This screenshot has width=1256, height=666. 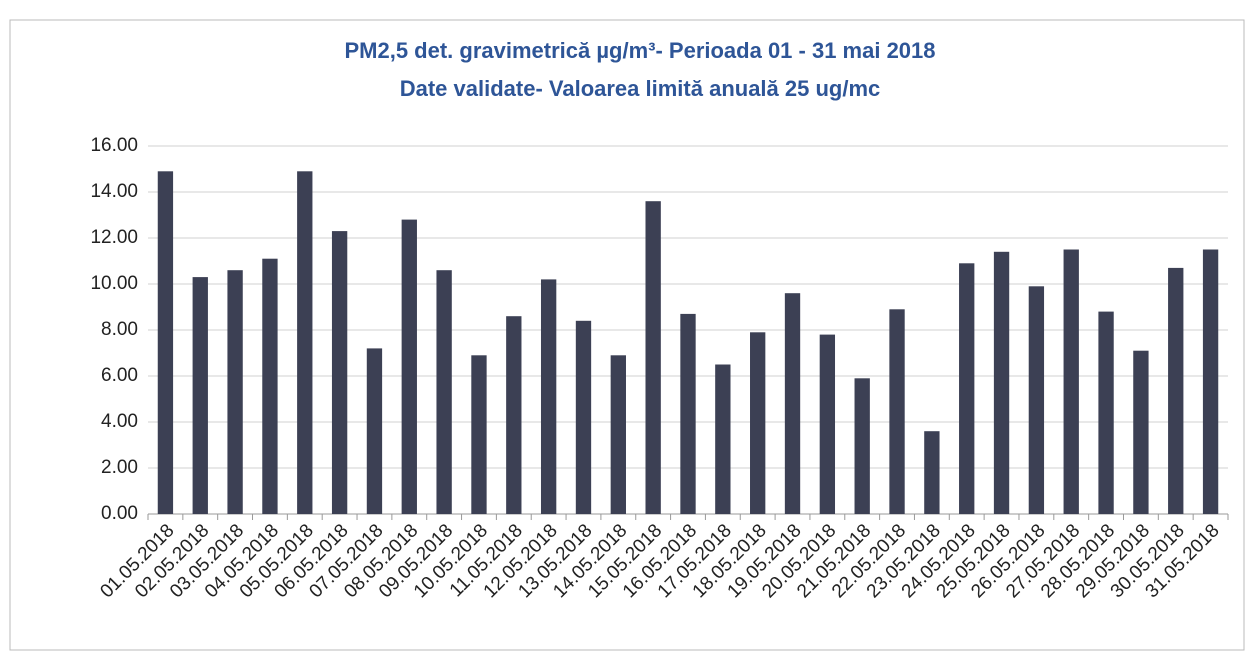 What do you see at coordinates (119, 467) in the screenshot?
I see `y-tick-label: 2.00` at bounding box center [119, 467].